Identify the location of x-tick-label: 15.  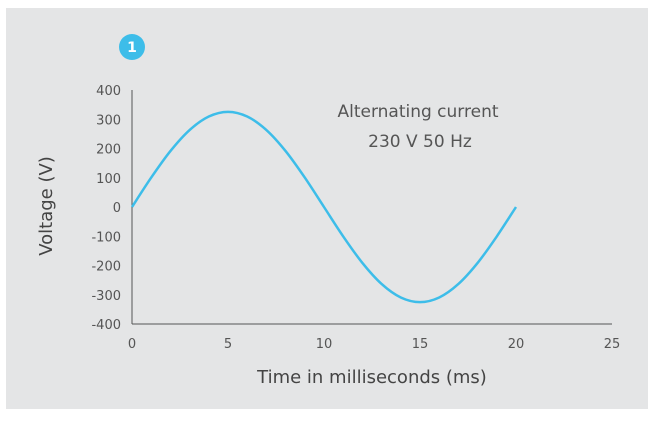
(420, 344).